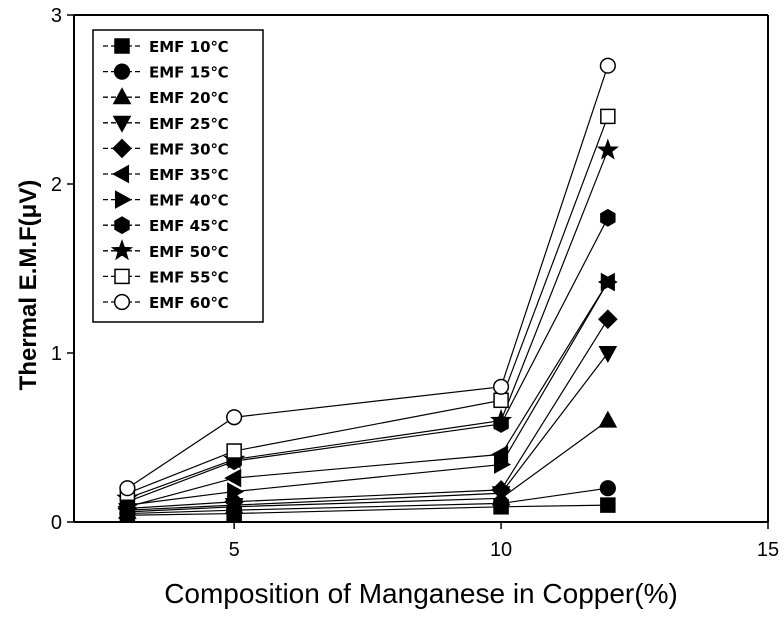  Describe the element at coordinates (501, 550) in the screenshot. I see `x-tick-label: 10` at that location.